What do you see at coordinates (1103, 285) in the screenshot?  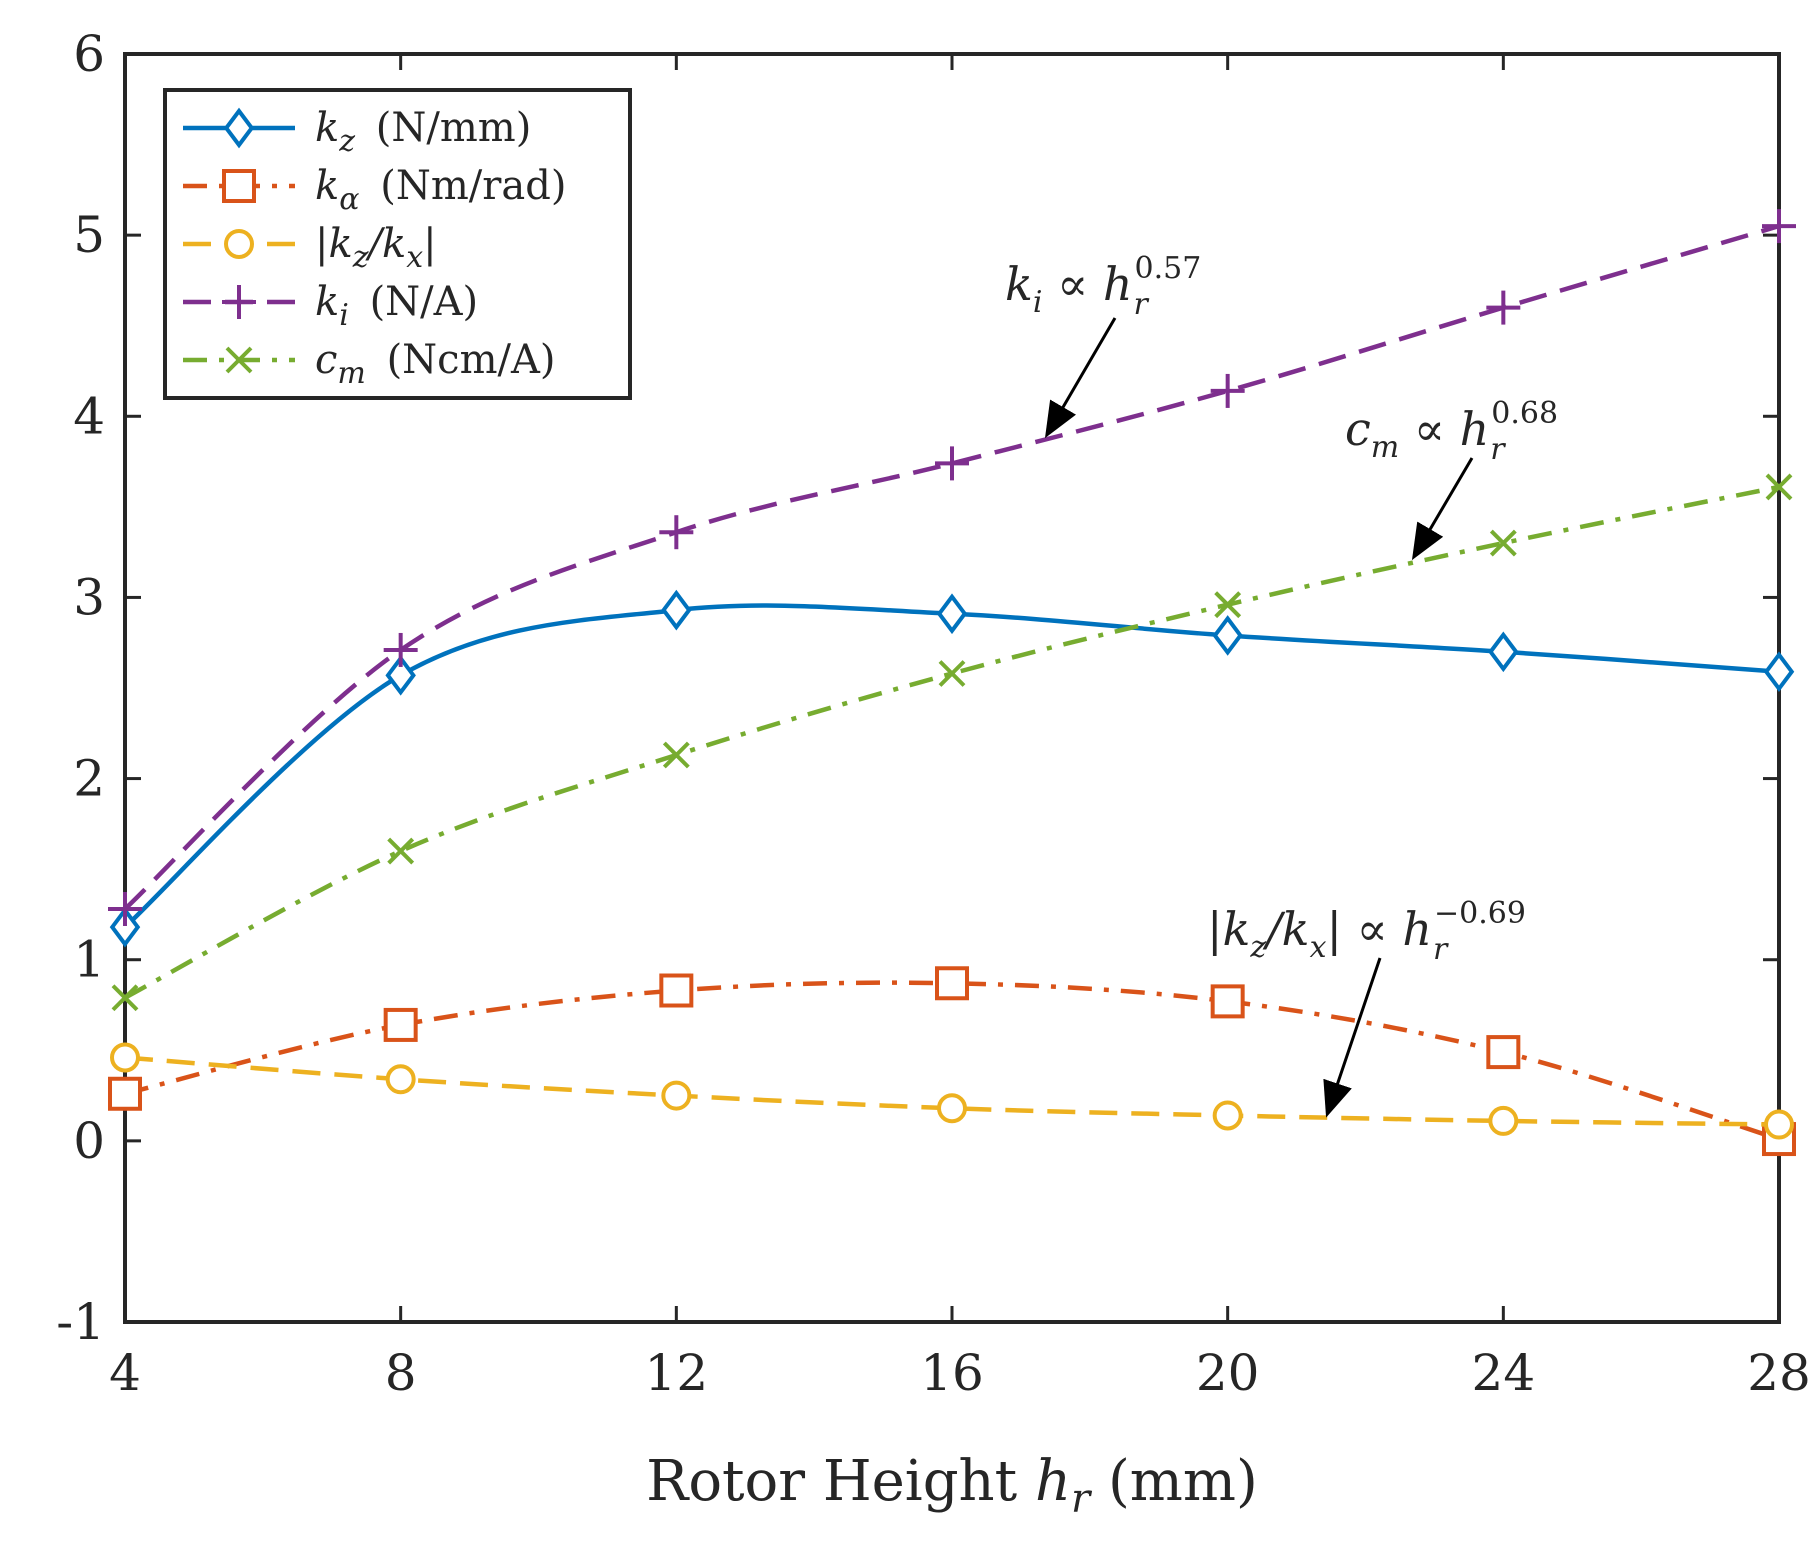 I see `annotation-text: ki ∝ h0.57` at bounding box center [1103, 285].